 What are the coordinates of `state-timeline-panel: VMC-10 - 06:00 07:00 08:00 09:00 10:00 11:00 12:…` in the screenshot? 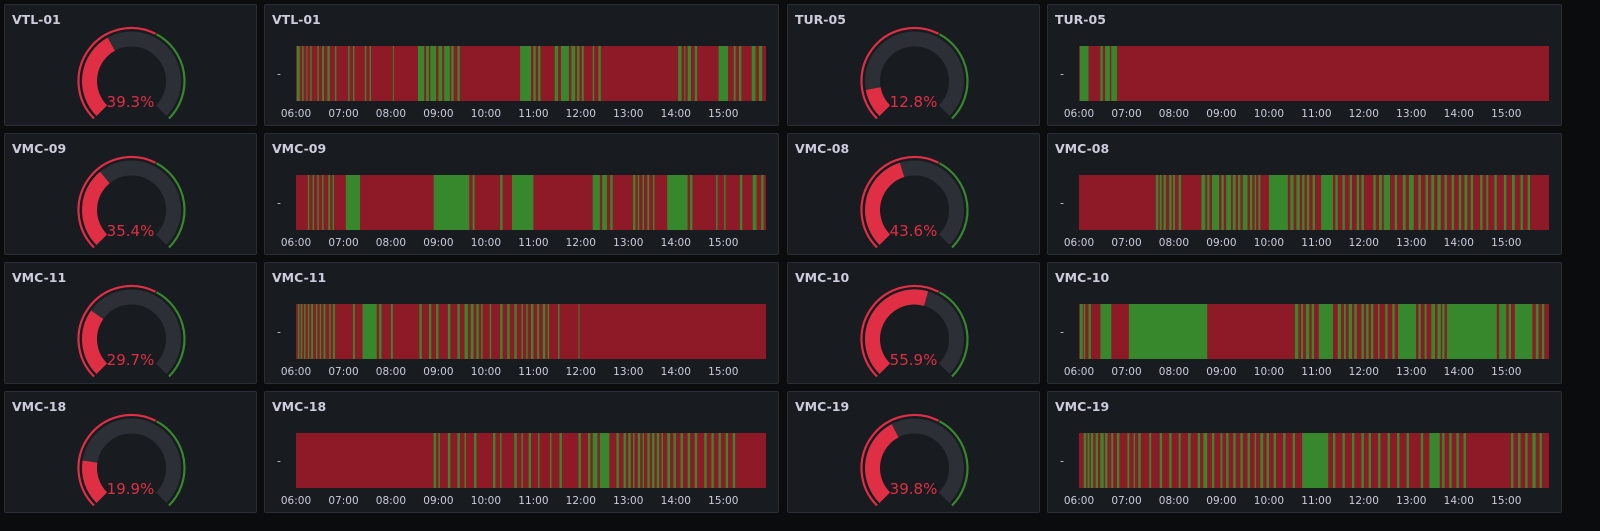 It's located at (1304, 323).